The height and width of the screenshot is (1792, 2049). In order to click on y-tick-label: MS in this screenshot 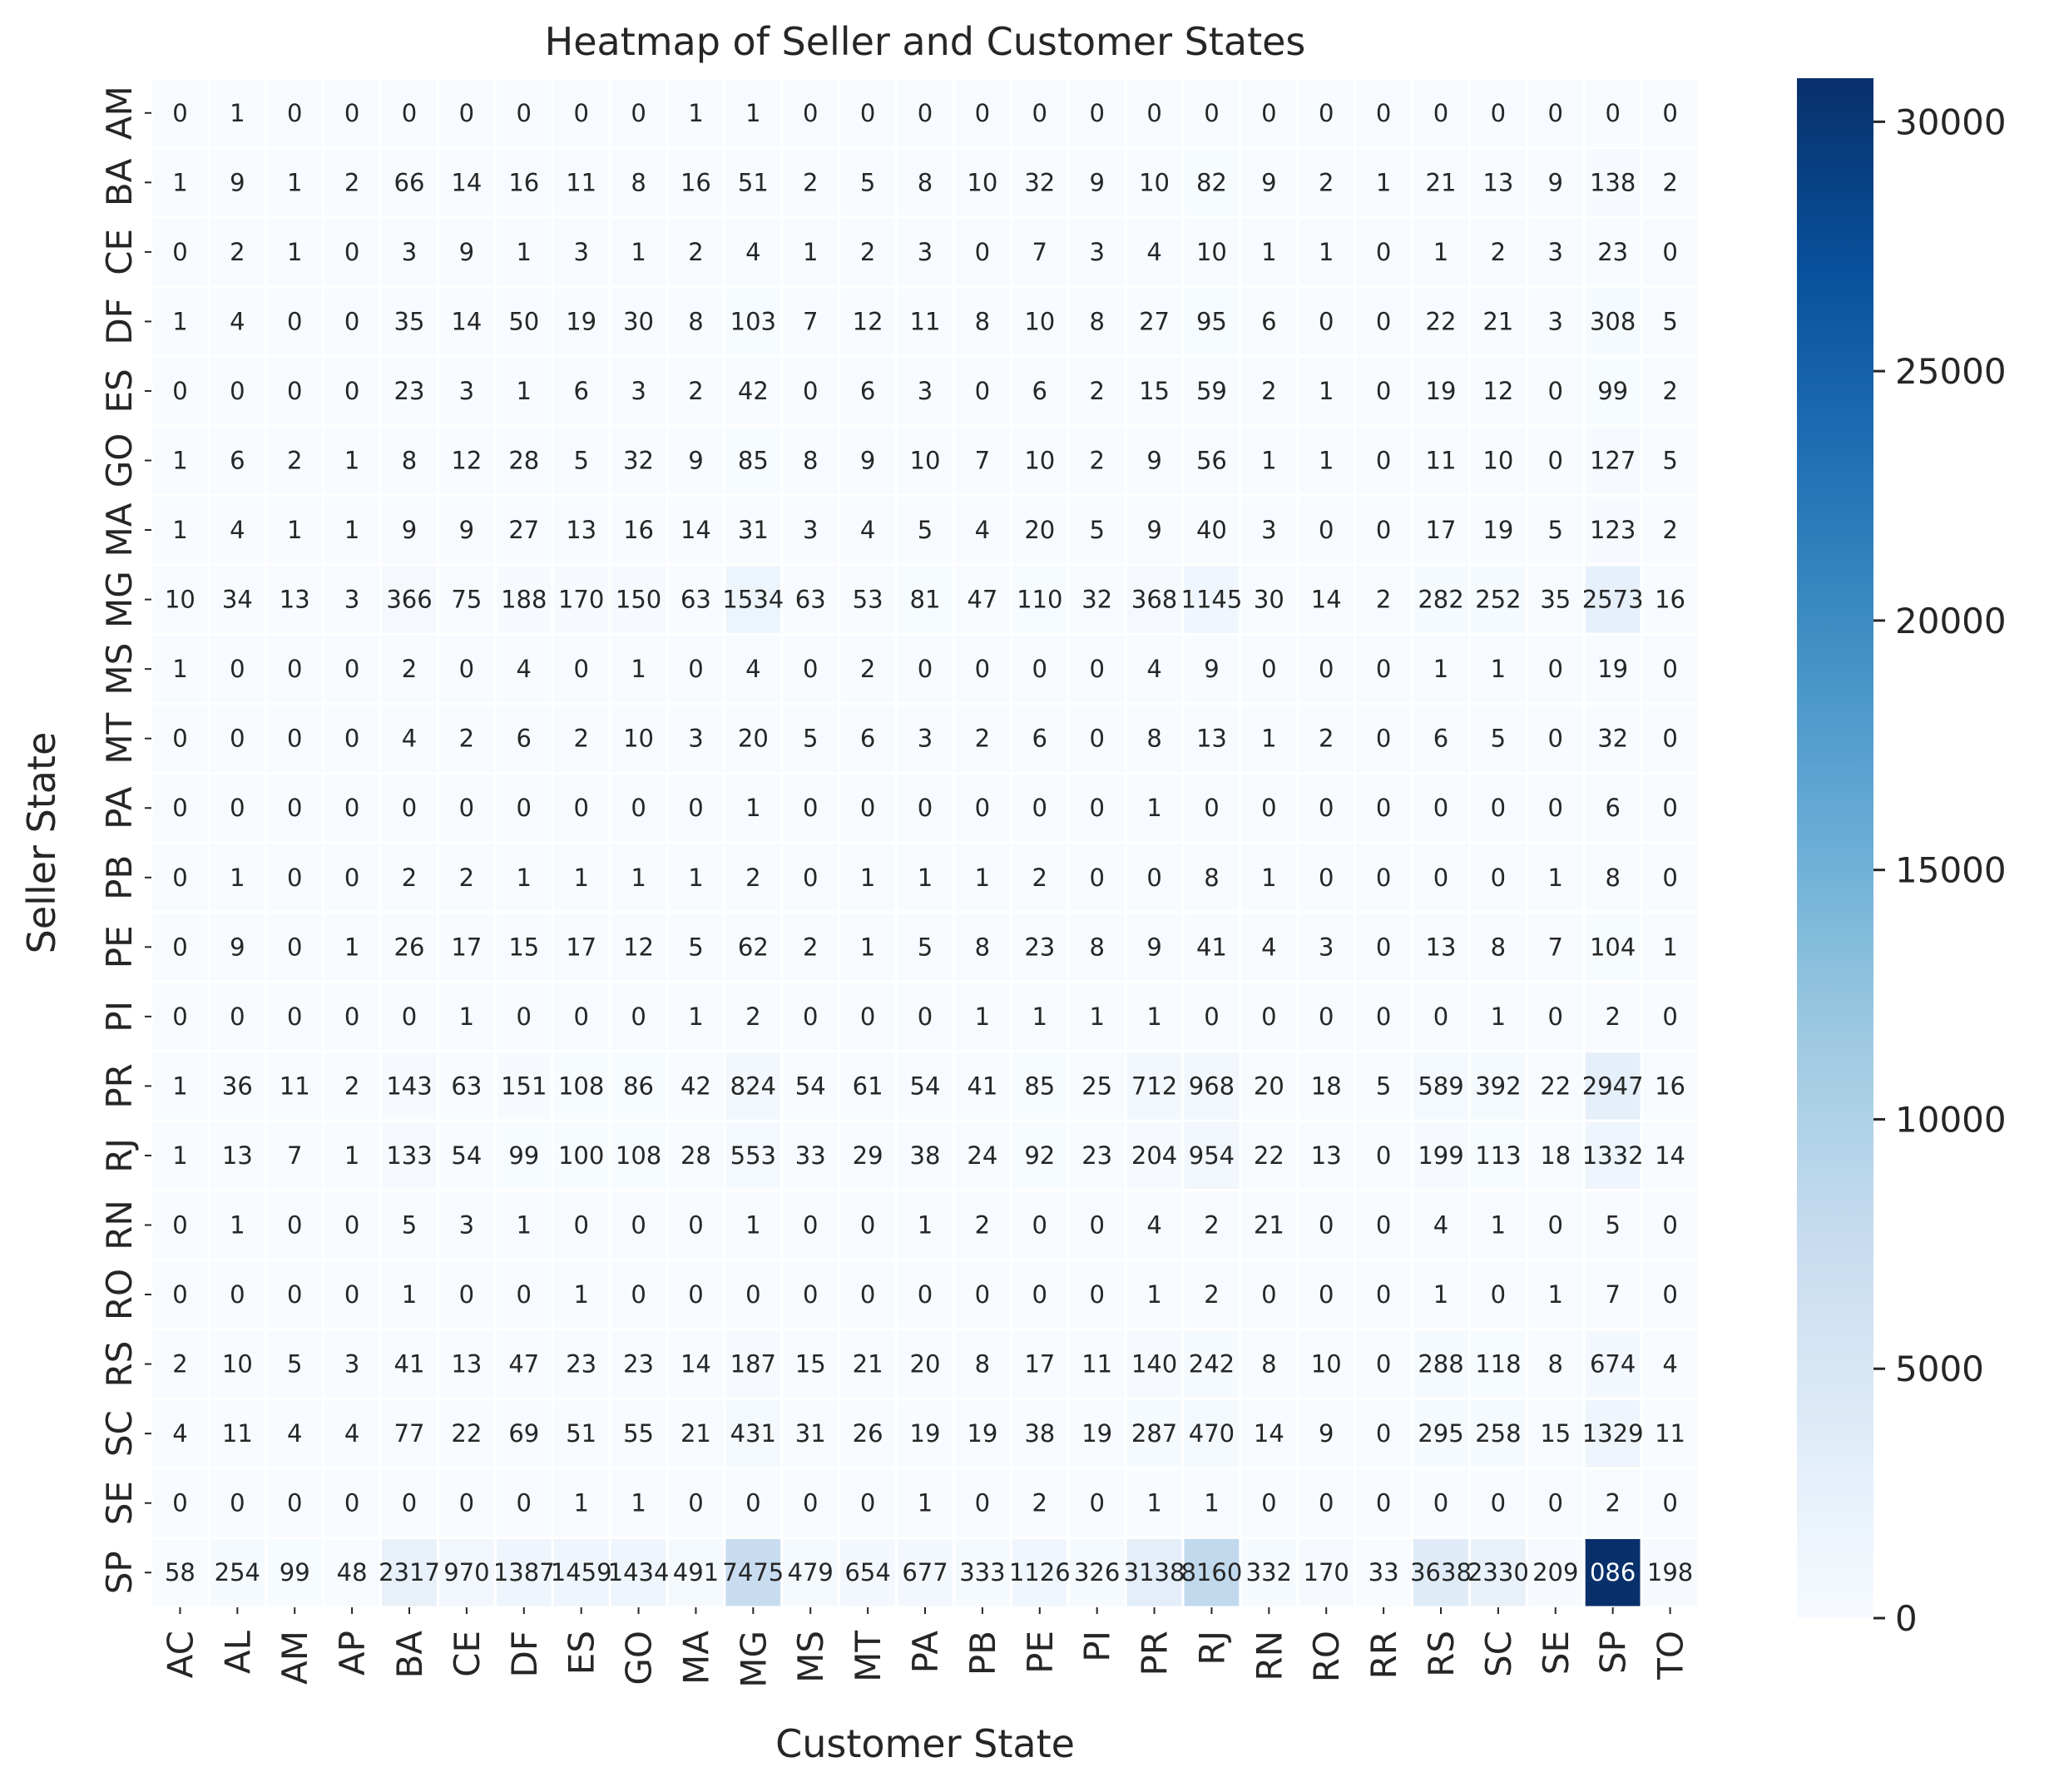, I will do `click(120, 669)`.